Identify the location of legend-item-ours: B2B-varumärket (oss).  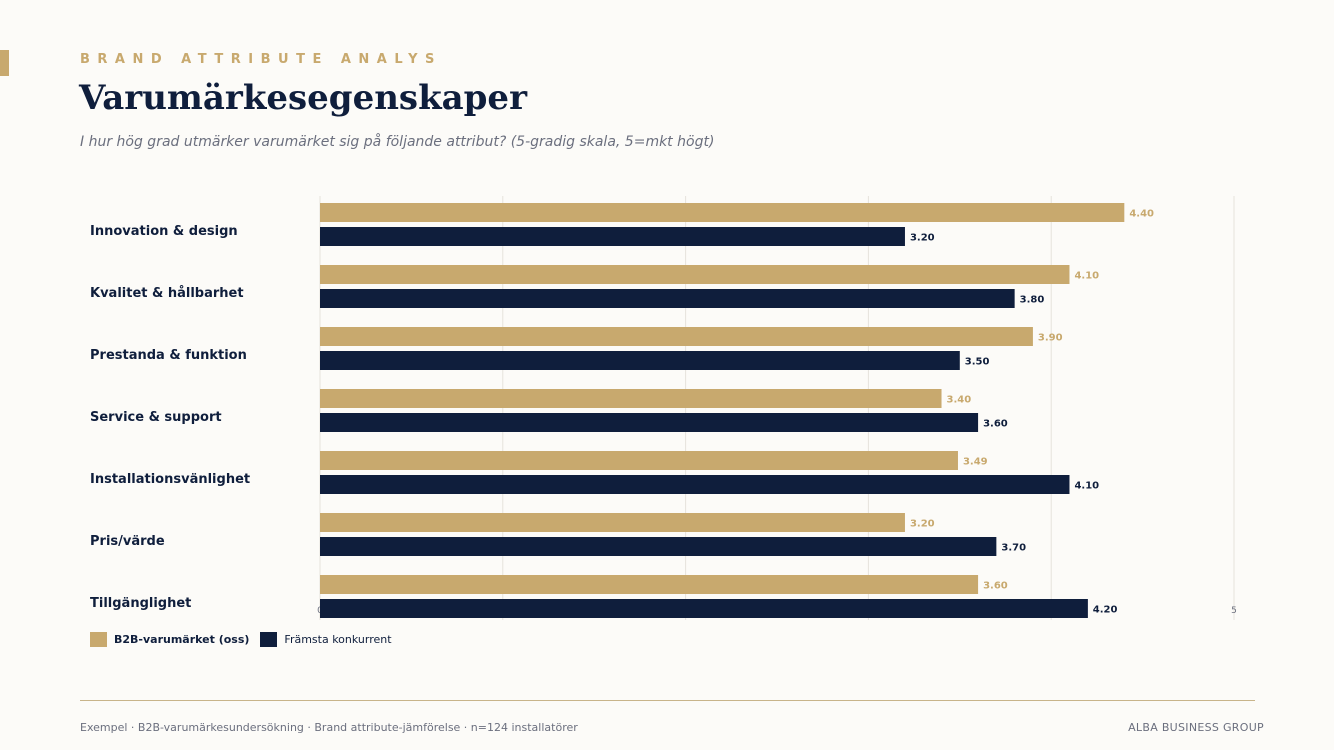
(169, 639).